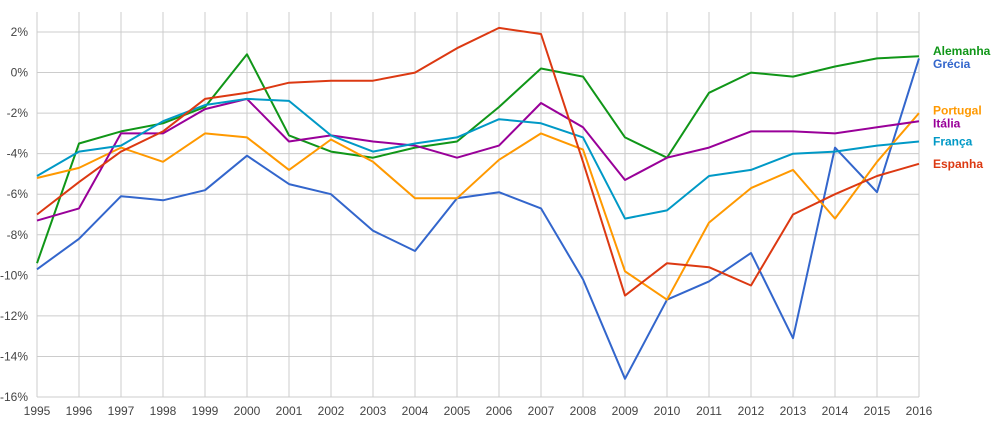 Image resolution: width=999 pixels, height=423 pixels. Describe the element at coordinates (709, 411) in the screenshot. I see `x-tick-label: 2011` at that location.